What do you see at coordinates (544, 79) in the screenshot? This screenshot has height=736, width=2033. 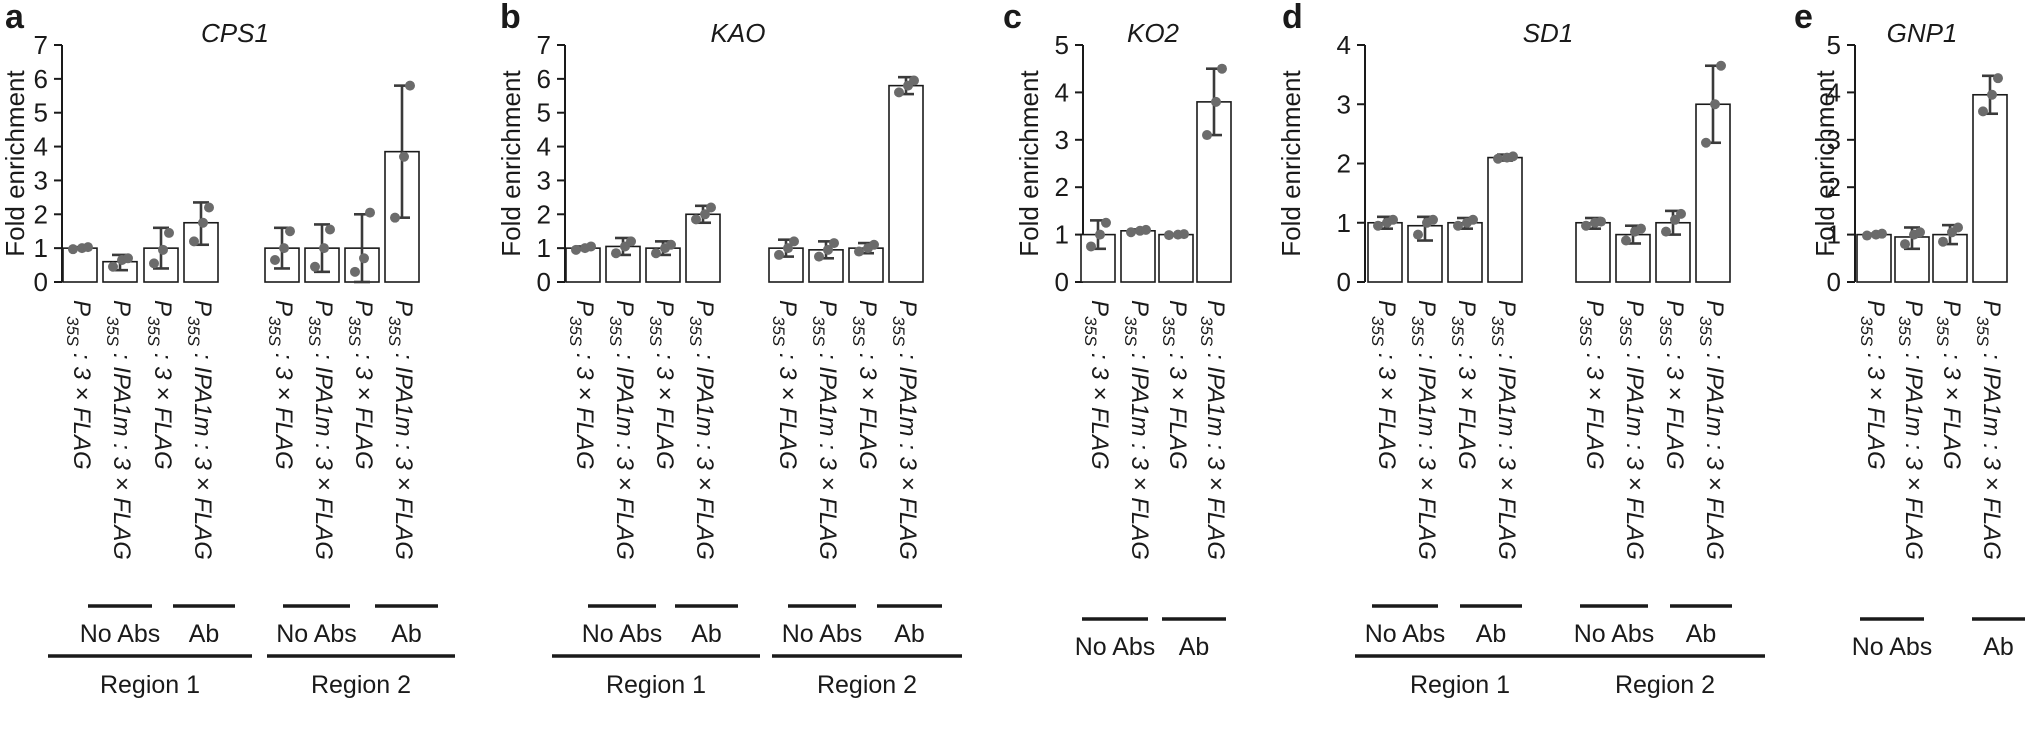 I see `y-tick-label: 6` at bounding box center [544, 79].